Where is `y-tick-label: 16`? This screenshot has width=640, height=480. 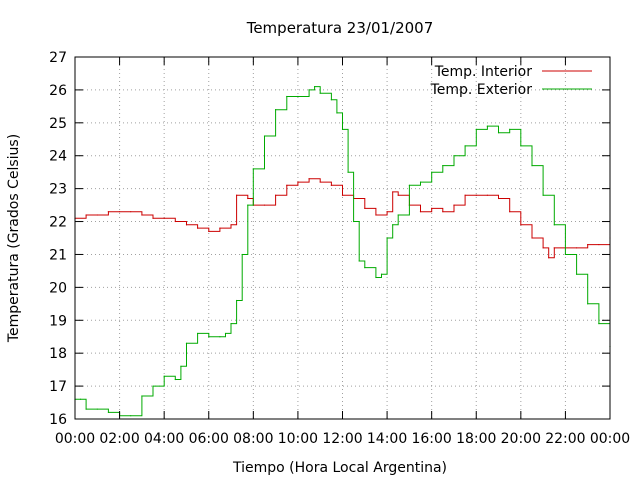 y-tick-label: 16 is located at coordinates (58, 420).